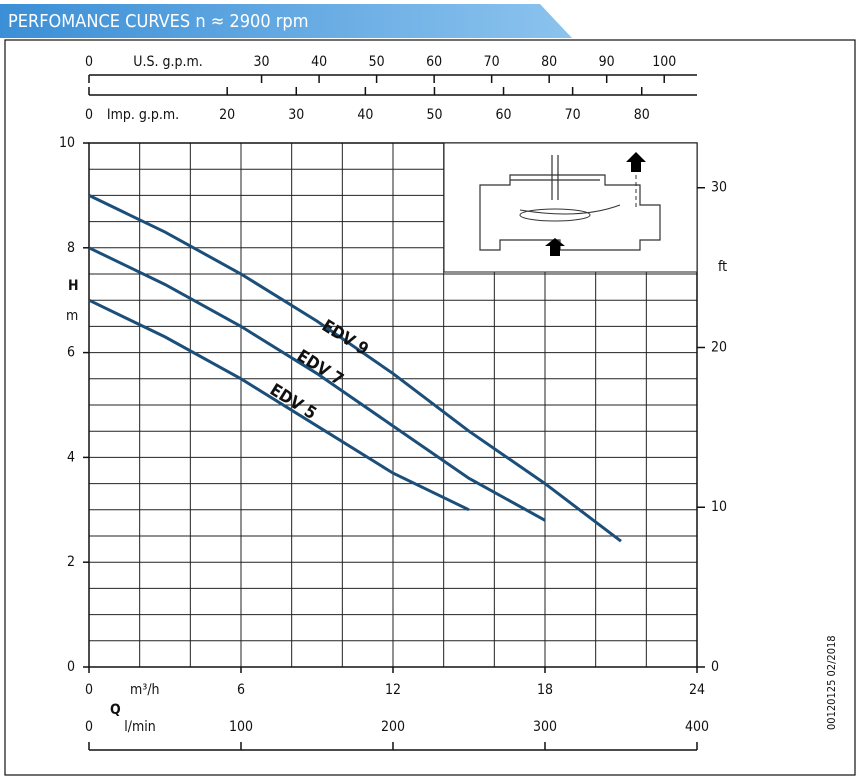 This screenshot has height=784, width=860. What do you see at coordinates (345, 338) in the screenshot?
I see `curve-label: EDV 9` at bounding box center [345, 338].